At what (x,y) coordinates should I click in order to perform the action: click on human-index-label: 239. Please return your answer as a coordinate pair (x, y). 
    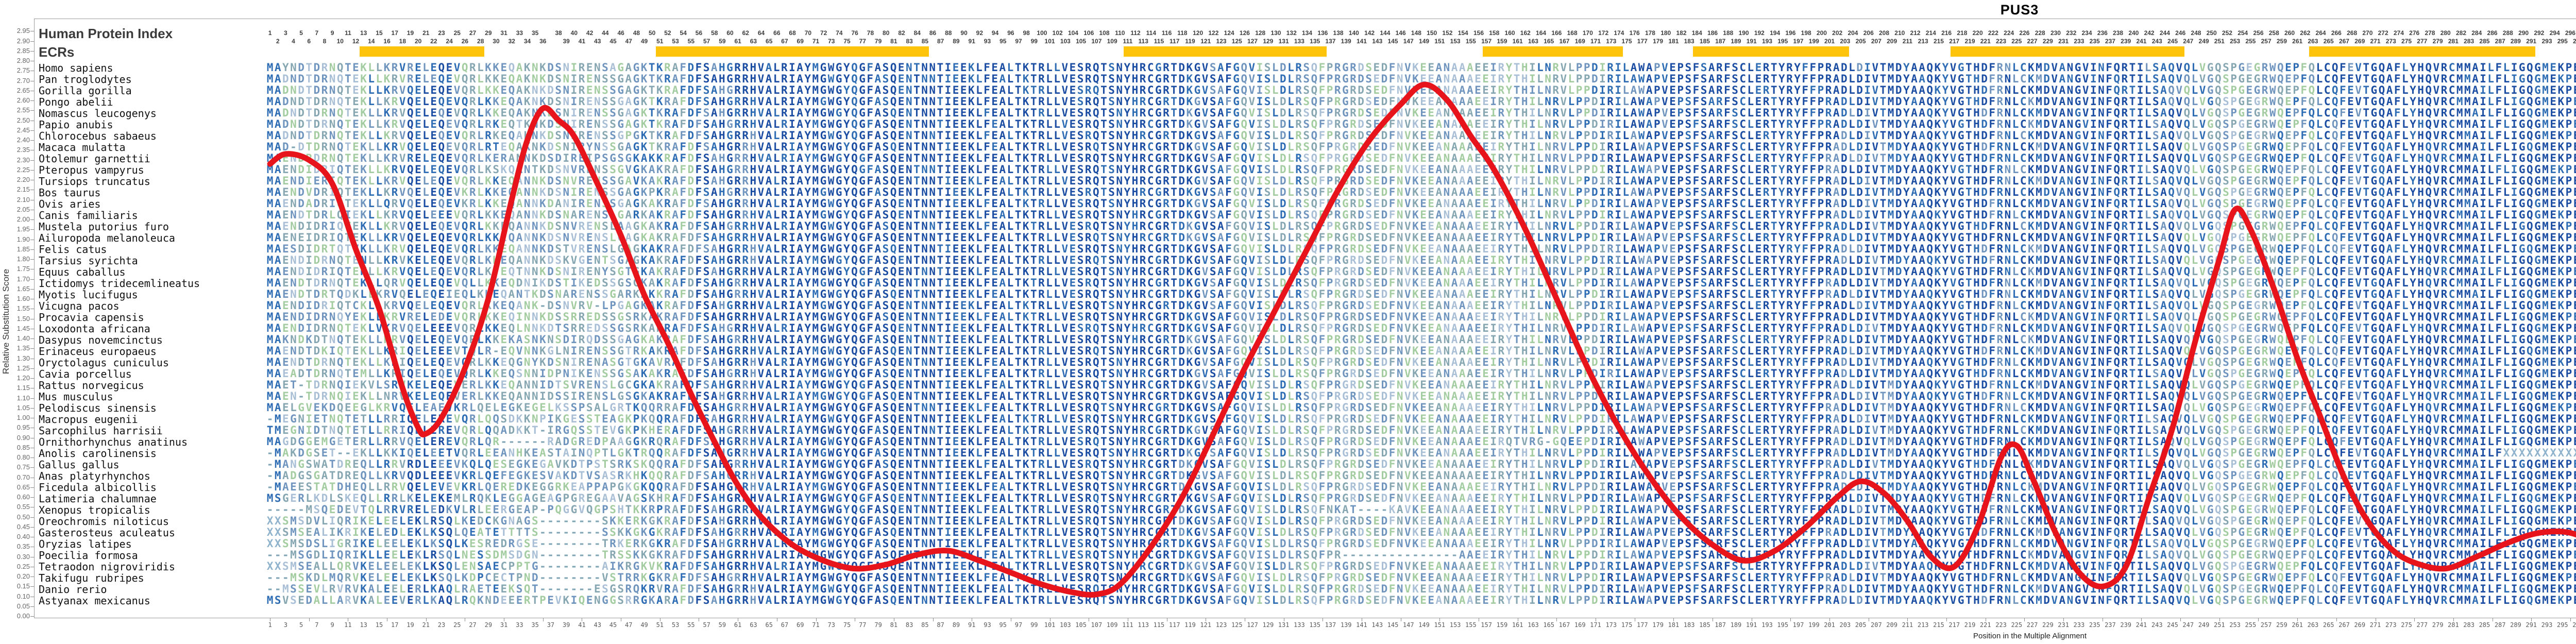
    Looking at the image, I should click on (2126, 41).